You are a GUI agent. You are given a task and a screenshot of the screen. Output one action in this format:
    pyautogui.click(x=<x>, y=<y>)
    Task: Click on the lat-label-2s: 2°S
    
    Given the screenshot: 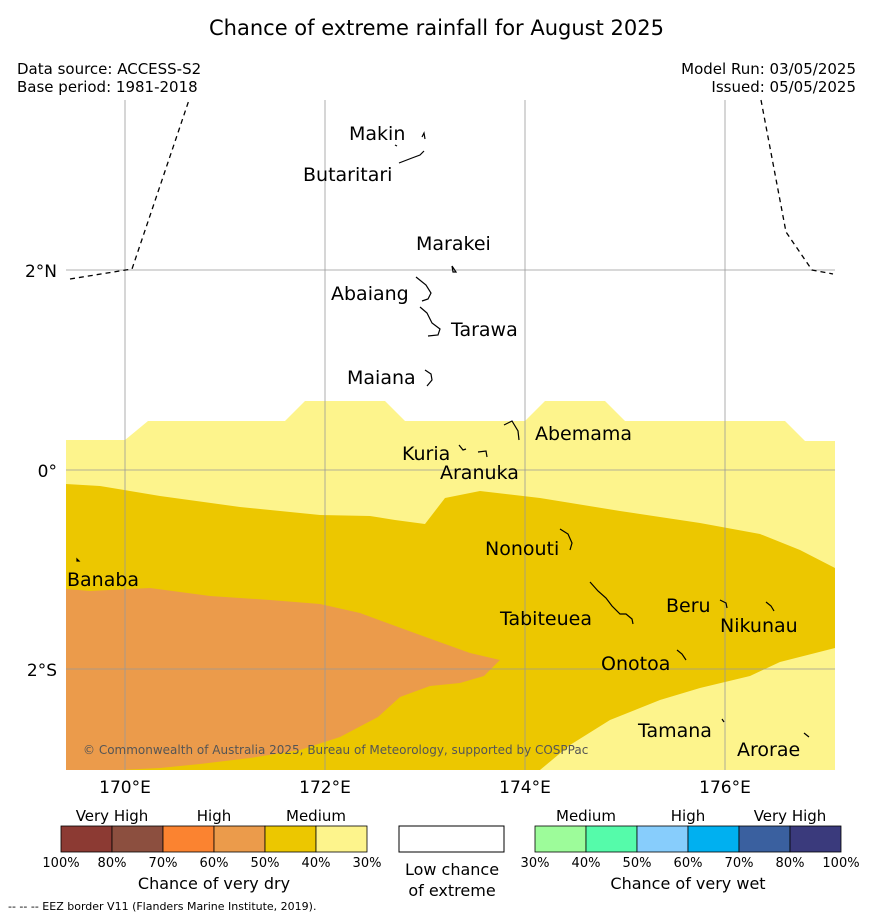 What is the action you would take?
    pyautogui.click(x=42, y=671)
    